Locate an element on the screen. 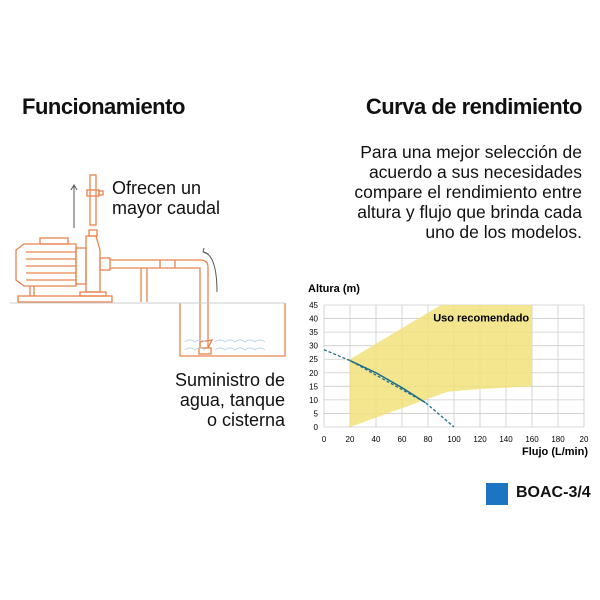 The width and height of the screenshot is (600, 600). label-line: Ofrecen un is located at coordinates (157, 188).